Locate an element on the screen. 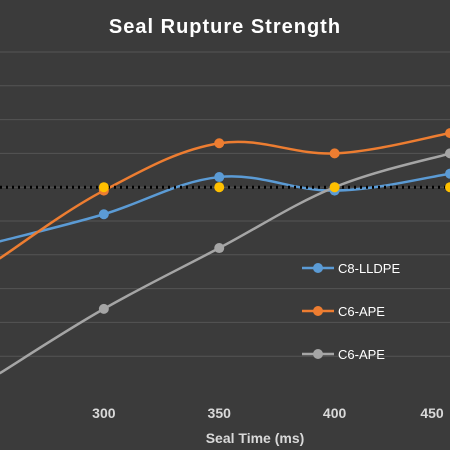  reference-line-group is located at coordinates (225, 187).